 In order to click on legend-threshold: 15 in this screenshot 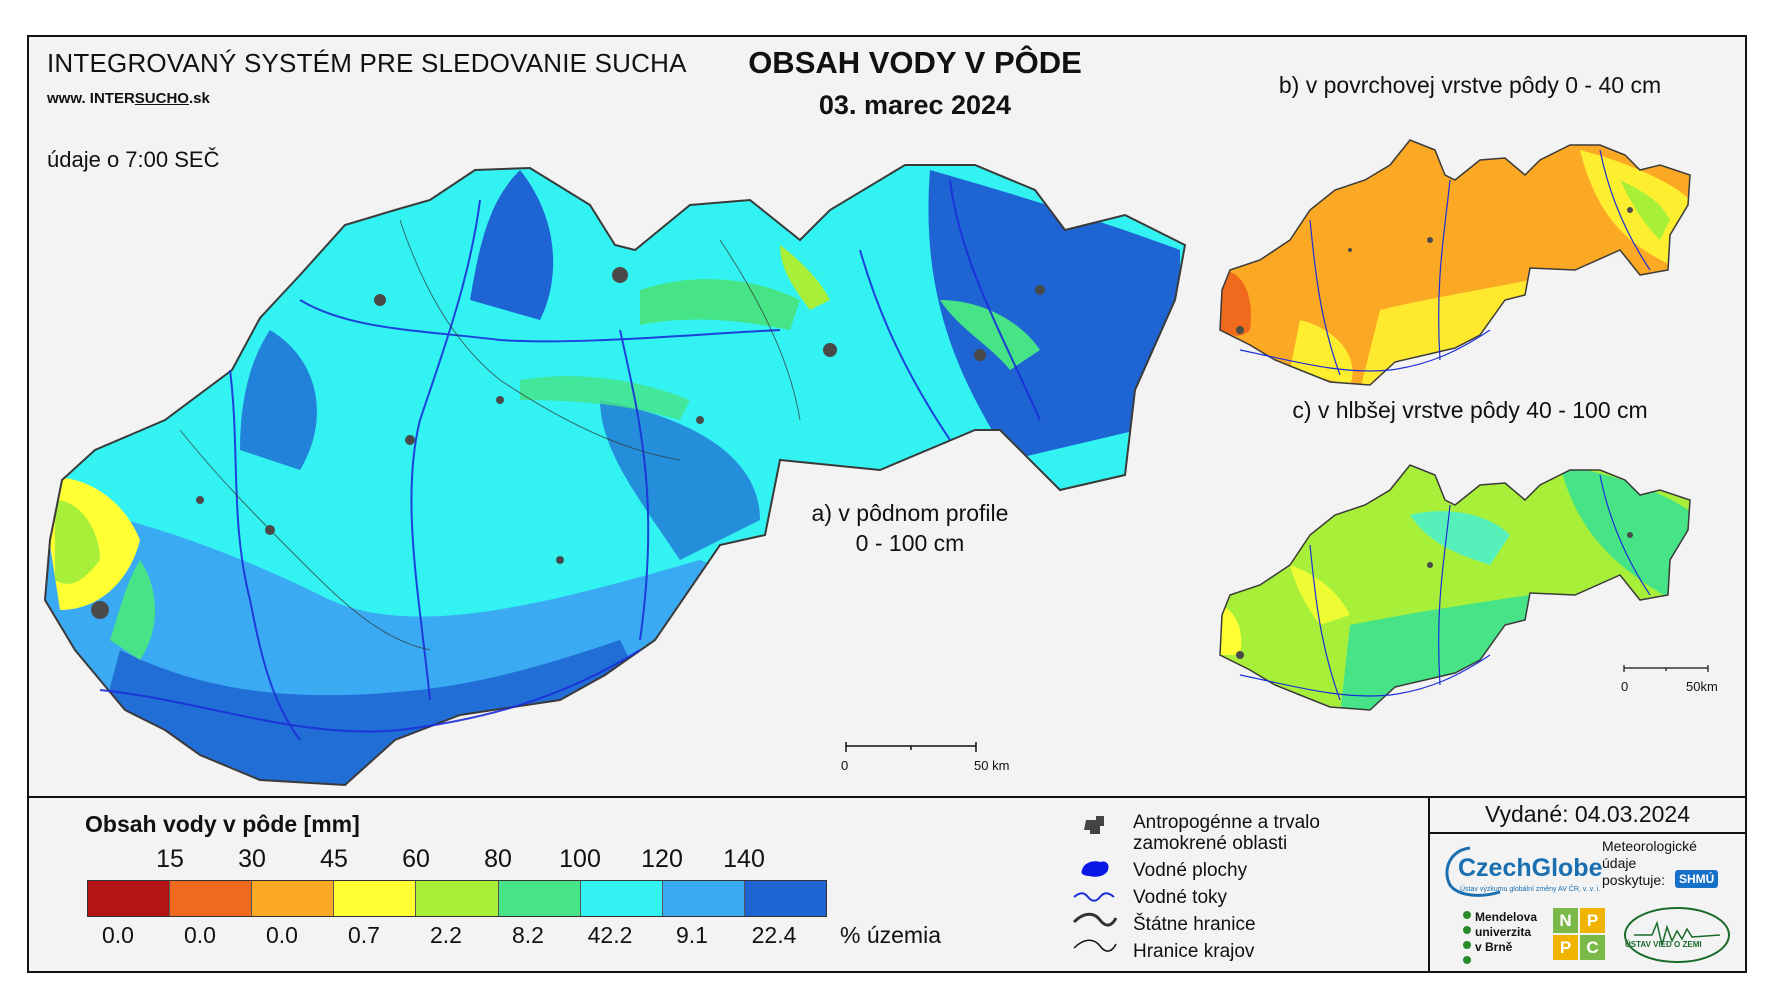, I will do `click(170, 859)`.